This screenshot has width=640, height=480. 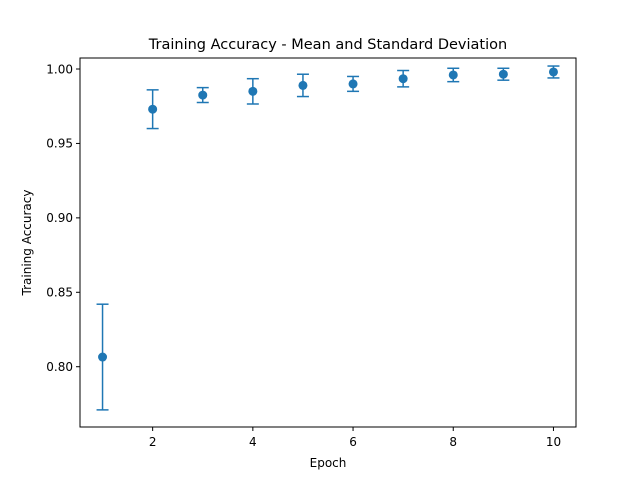 What do you see at coordinates (59, 69) in the screenshot?
I see `y-tick-label: 1.00` at bounding box center [59, 69].